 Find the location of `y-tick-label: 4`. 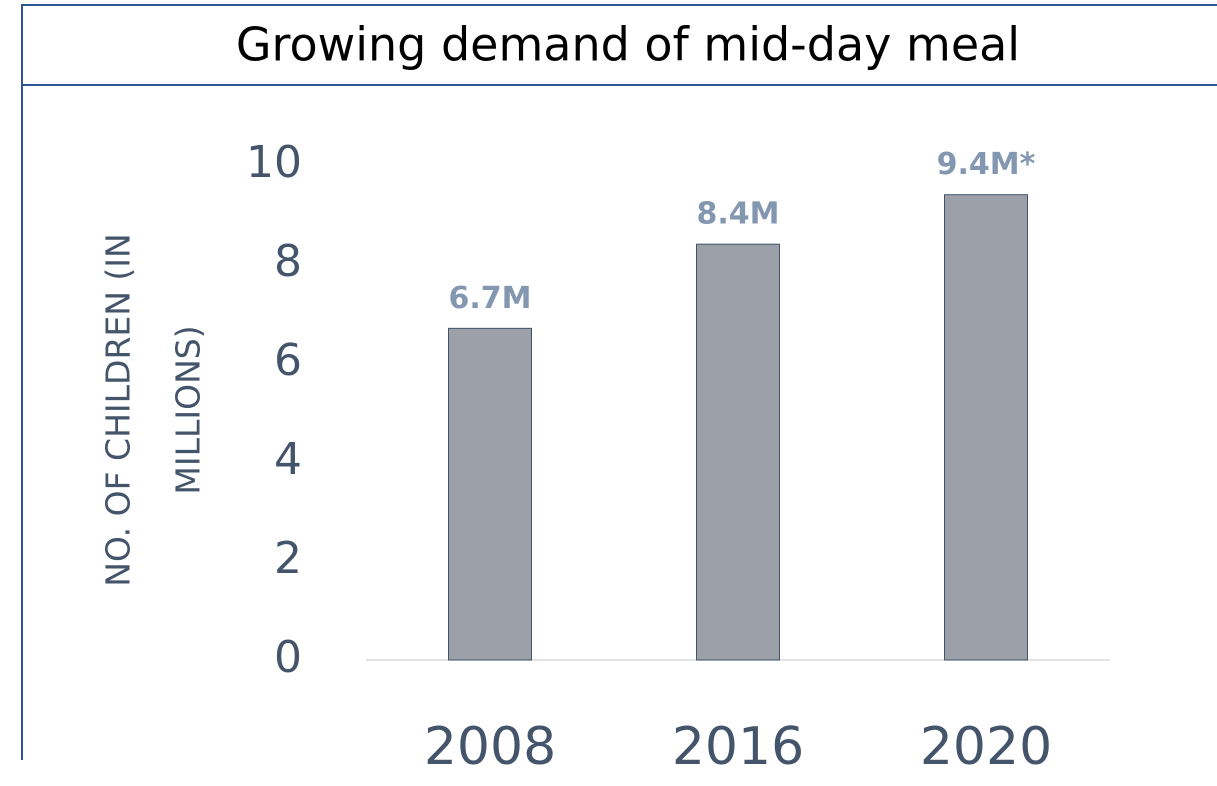

y-tick-label: 4 is located at coordinates (288, 459).